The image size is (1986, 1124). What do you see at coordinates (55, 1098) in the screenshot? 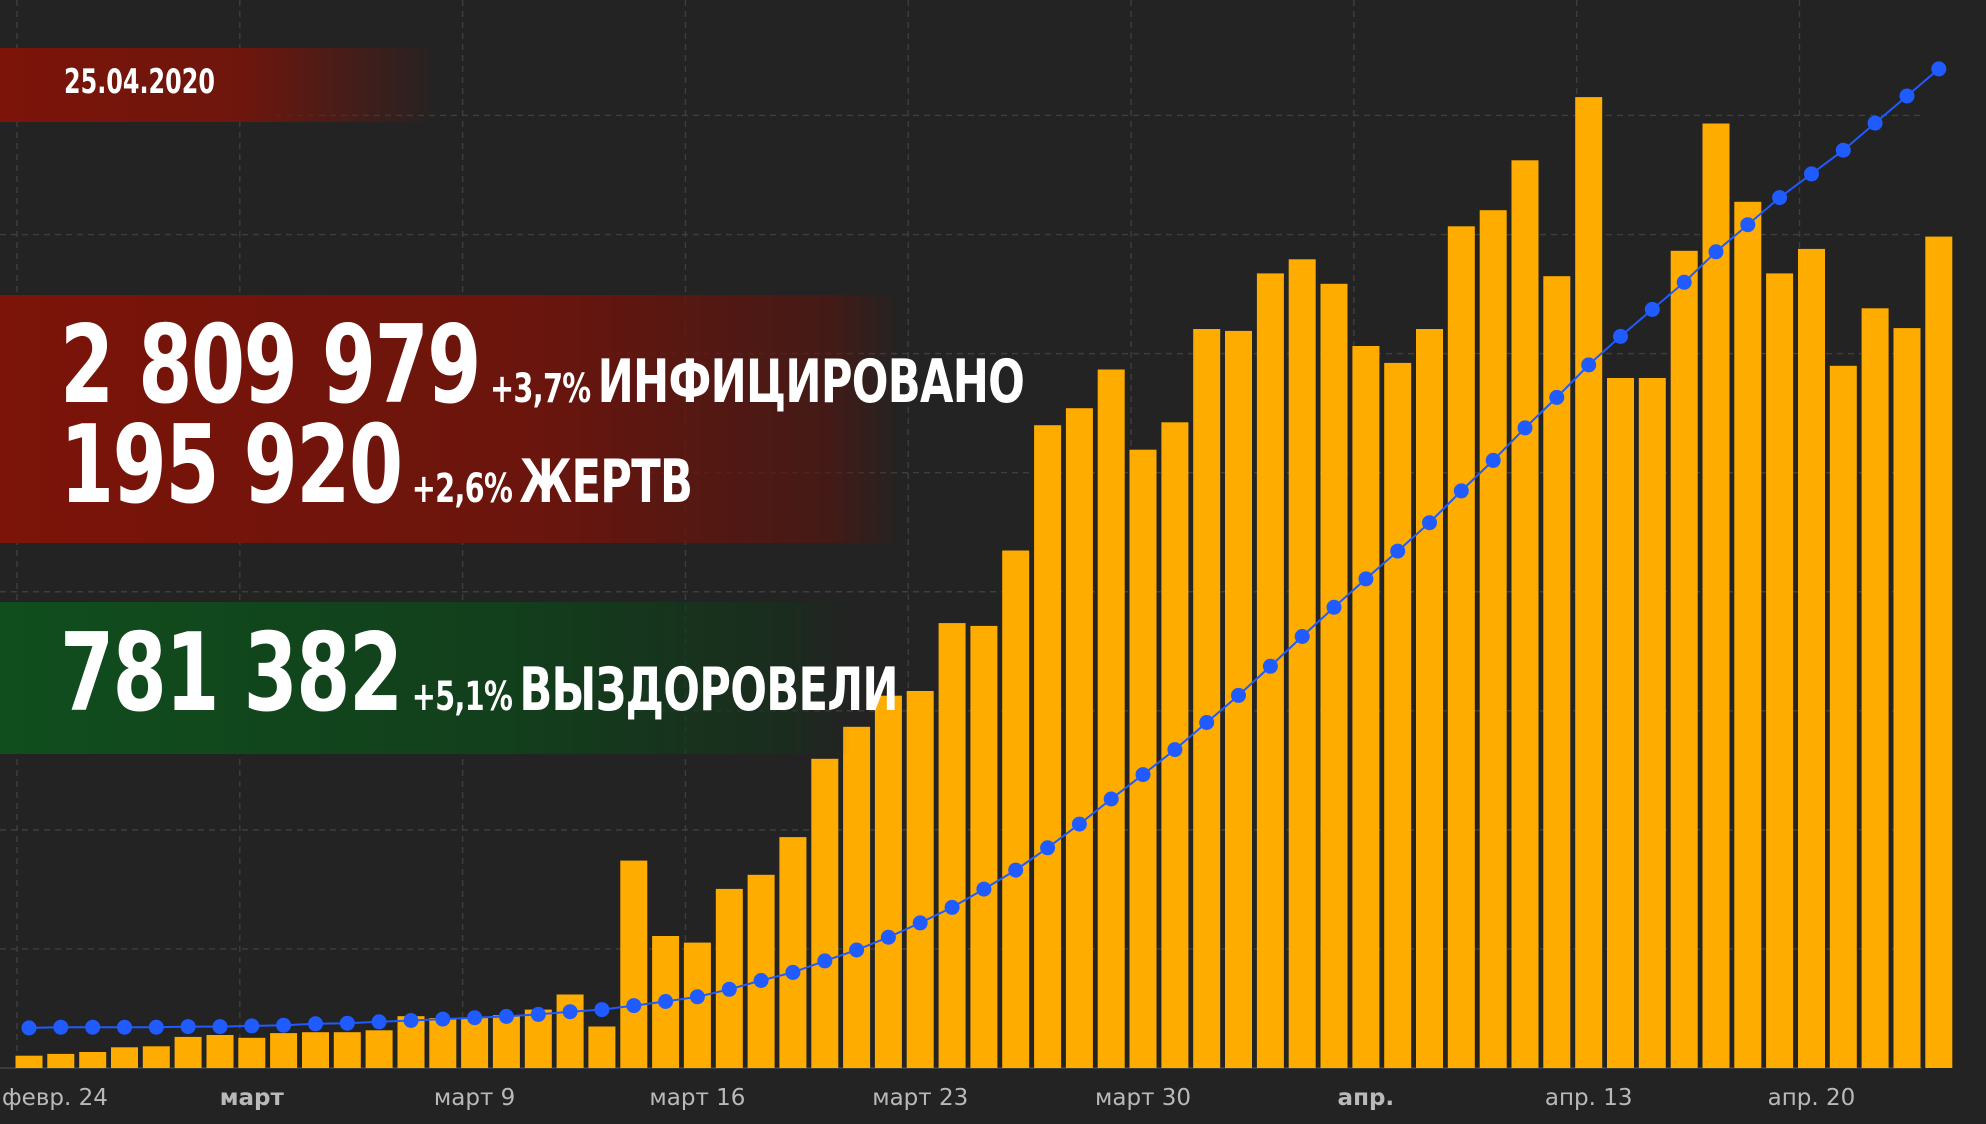
I see `x-tick-label: февр. 24` at bounding box center [55, 1098].